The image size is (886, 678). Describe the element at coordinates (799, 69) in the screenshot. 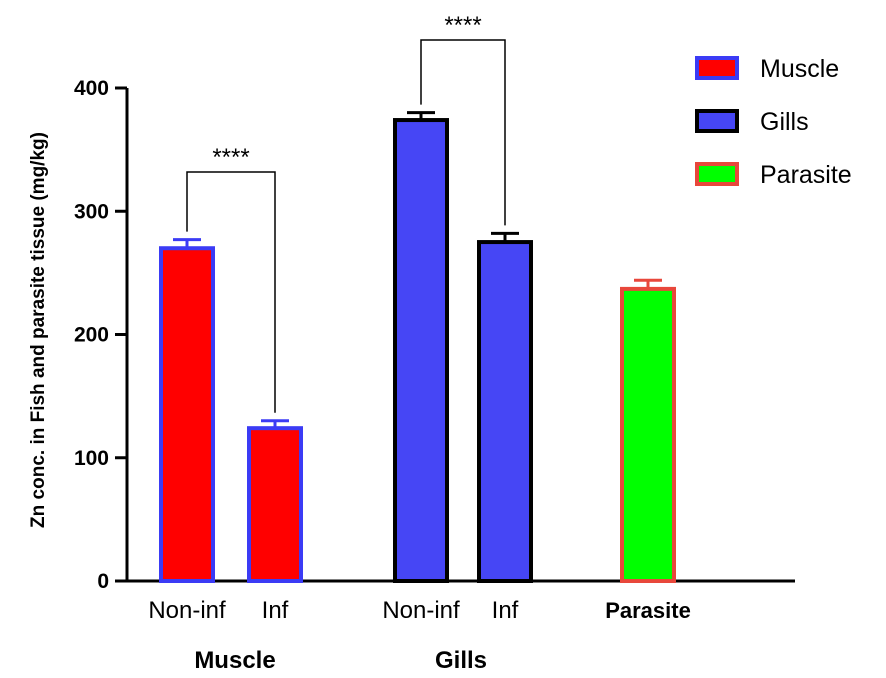

I see `legend-label-muscle: Muscle` at that location.